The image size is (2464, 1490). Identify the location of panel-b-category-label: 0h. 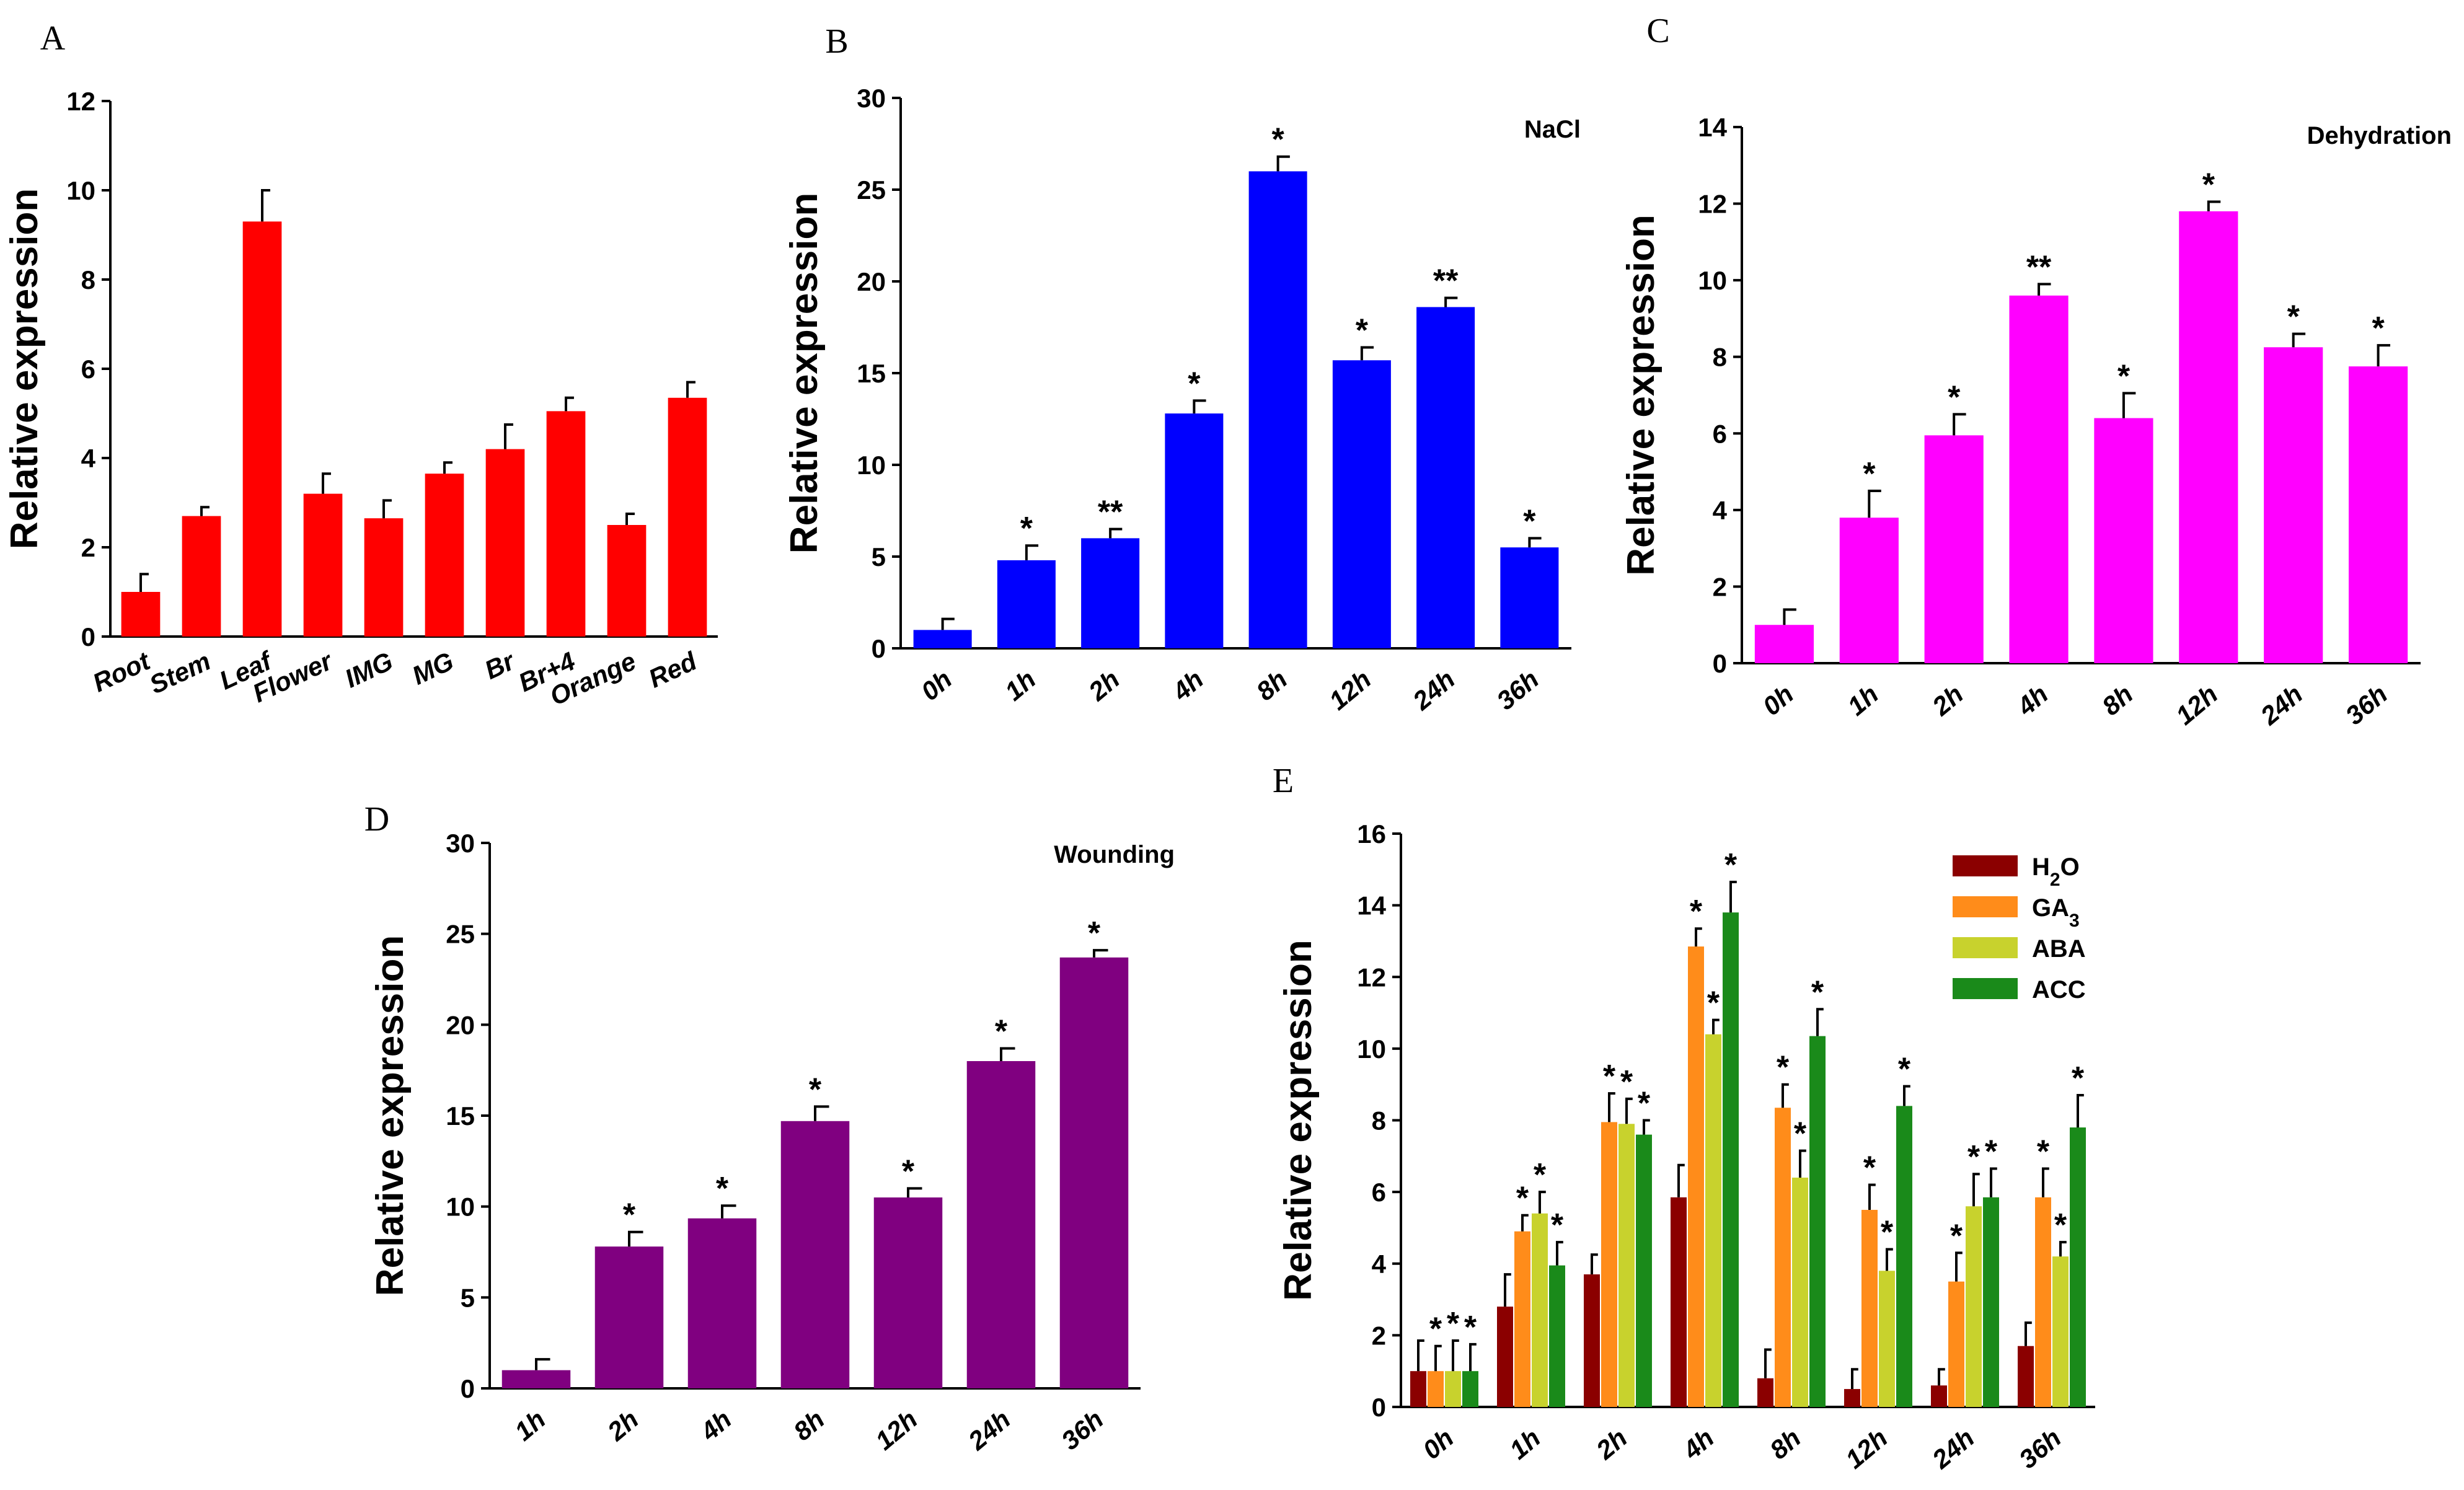
(937, 685).